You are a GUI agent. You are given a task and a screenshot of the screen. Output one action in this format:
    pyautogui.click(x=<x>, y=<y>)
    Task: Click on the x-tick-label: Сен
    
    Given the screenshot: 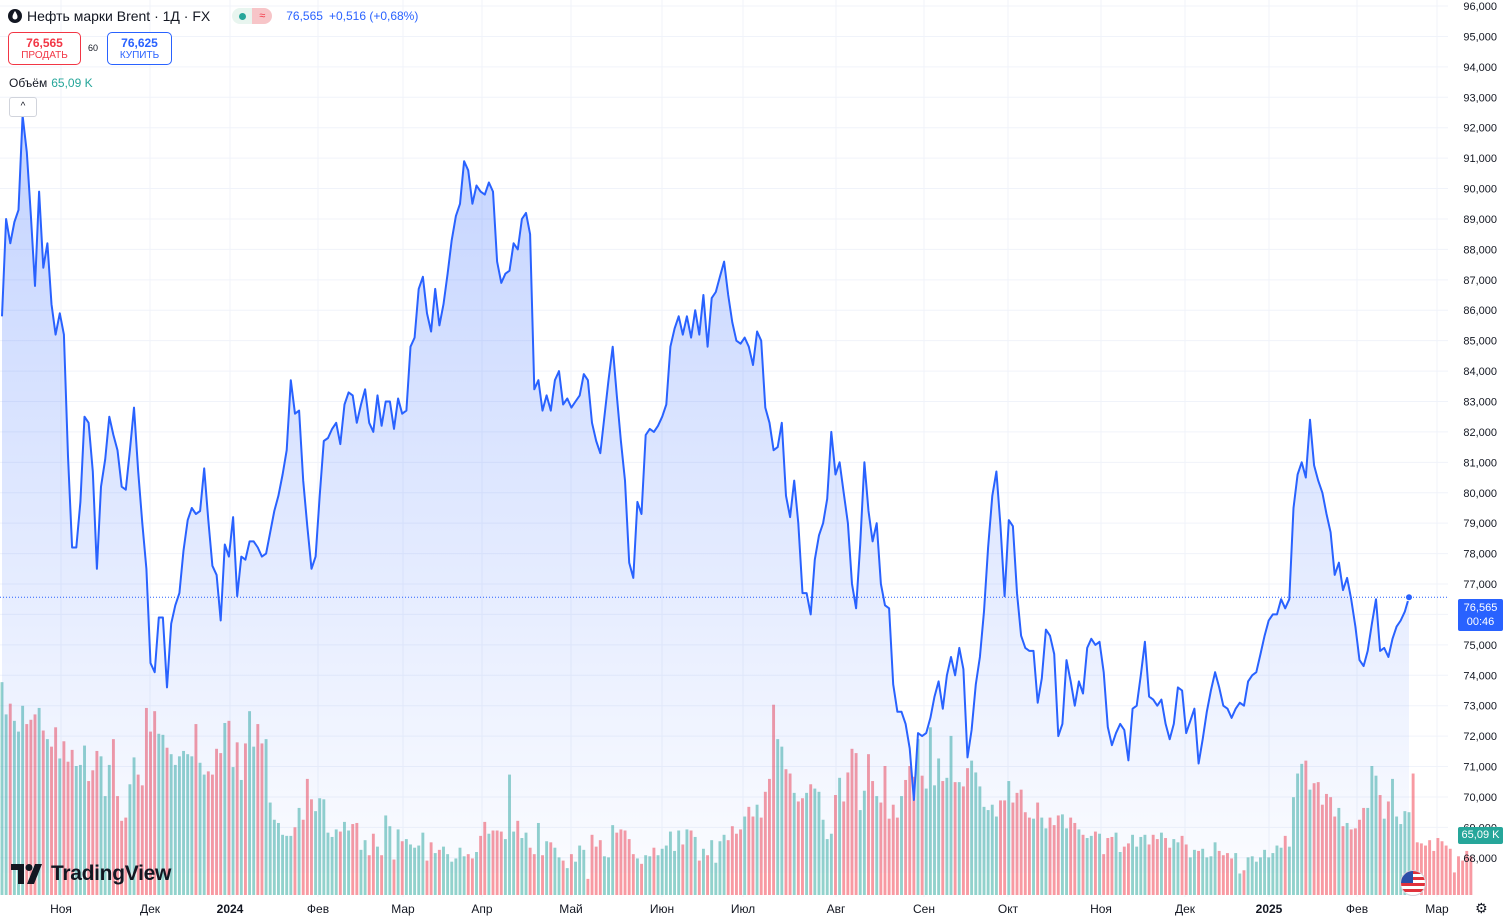 What is the action you would take?
    pyautogui.click(x=924, y=909)
    